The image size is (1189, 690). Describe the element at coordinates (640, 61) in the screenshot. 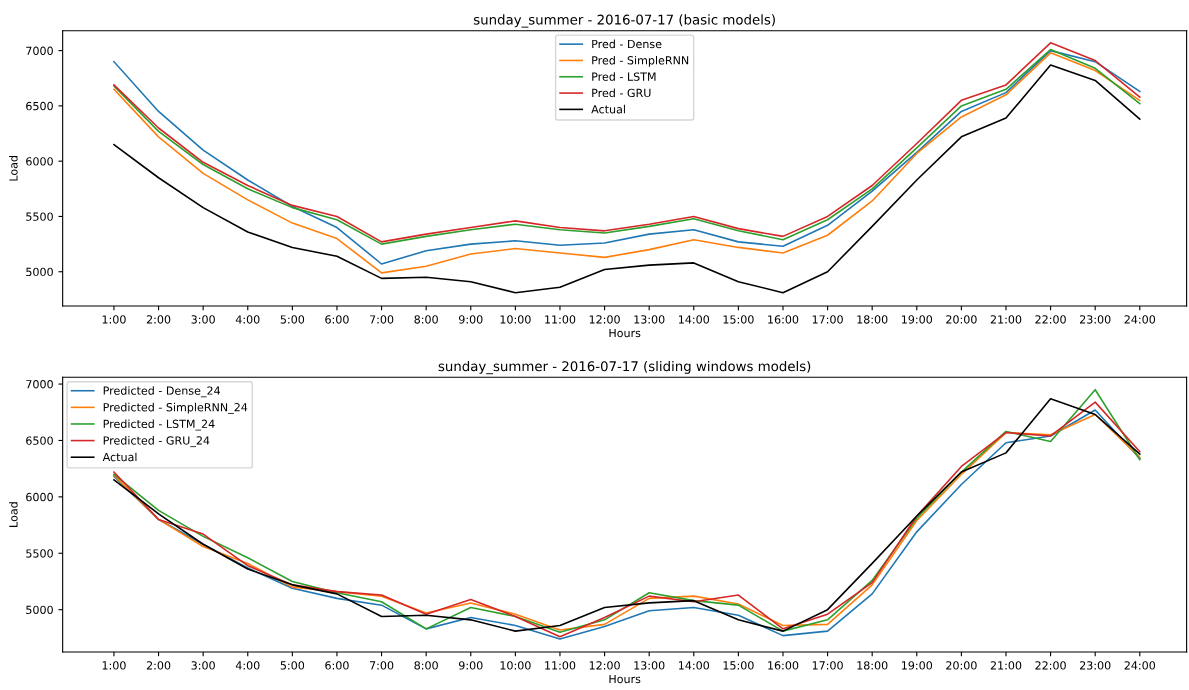

I see `legend-label: Pred - SimpleRNN` at that location.